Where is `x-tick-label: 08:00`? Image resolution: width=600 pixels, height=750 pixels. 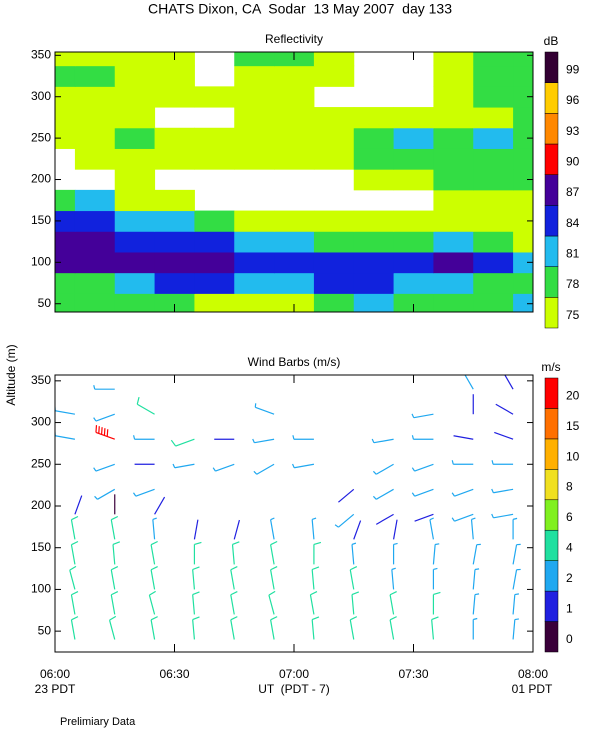 x-tick-label: 08:00 is located at coordinates (533, 674).